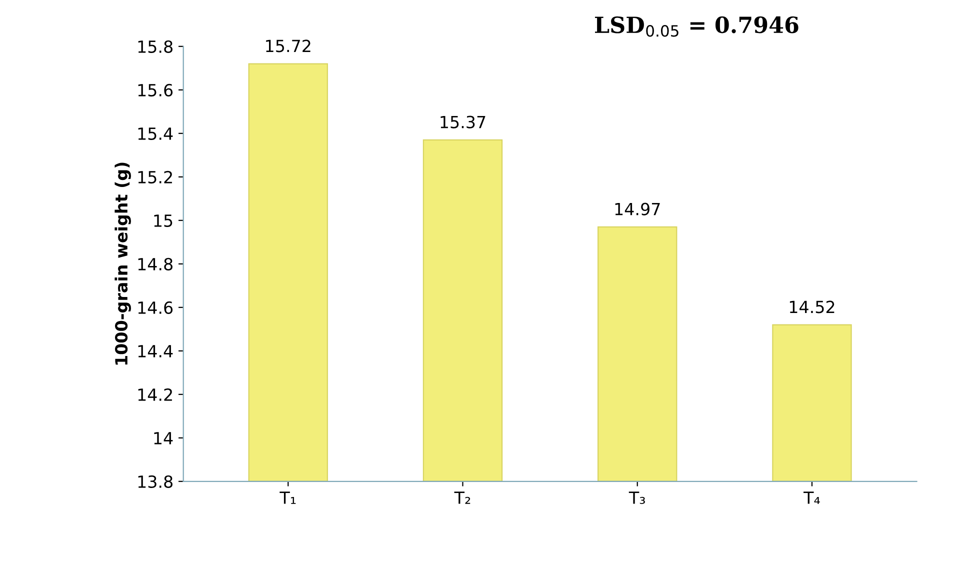  What do you see at coordinates (463, 122) in the screenshot?
I see `data-label: 15.37` at bounding box center [463, 122].